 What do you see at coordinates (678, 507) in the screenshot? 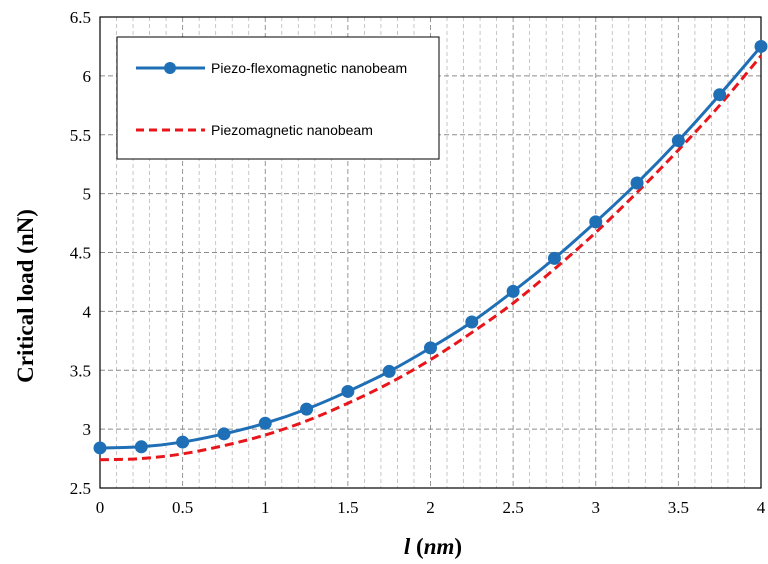
I see `x-tick-label: 3.5` at bounding box center [678, 507].